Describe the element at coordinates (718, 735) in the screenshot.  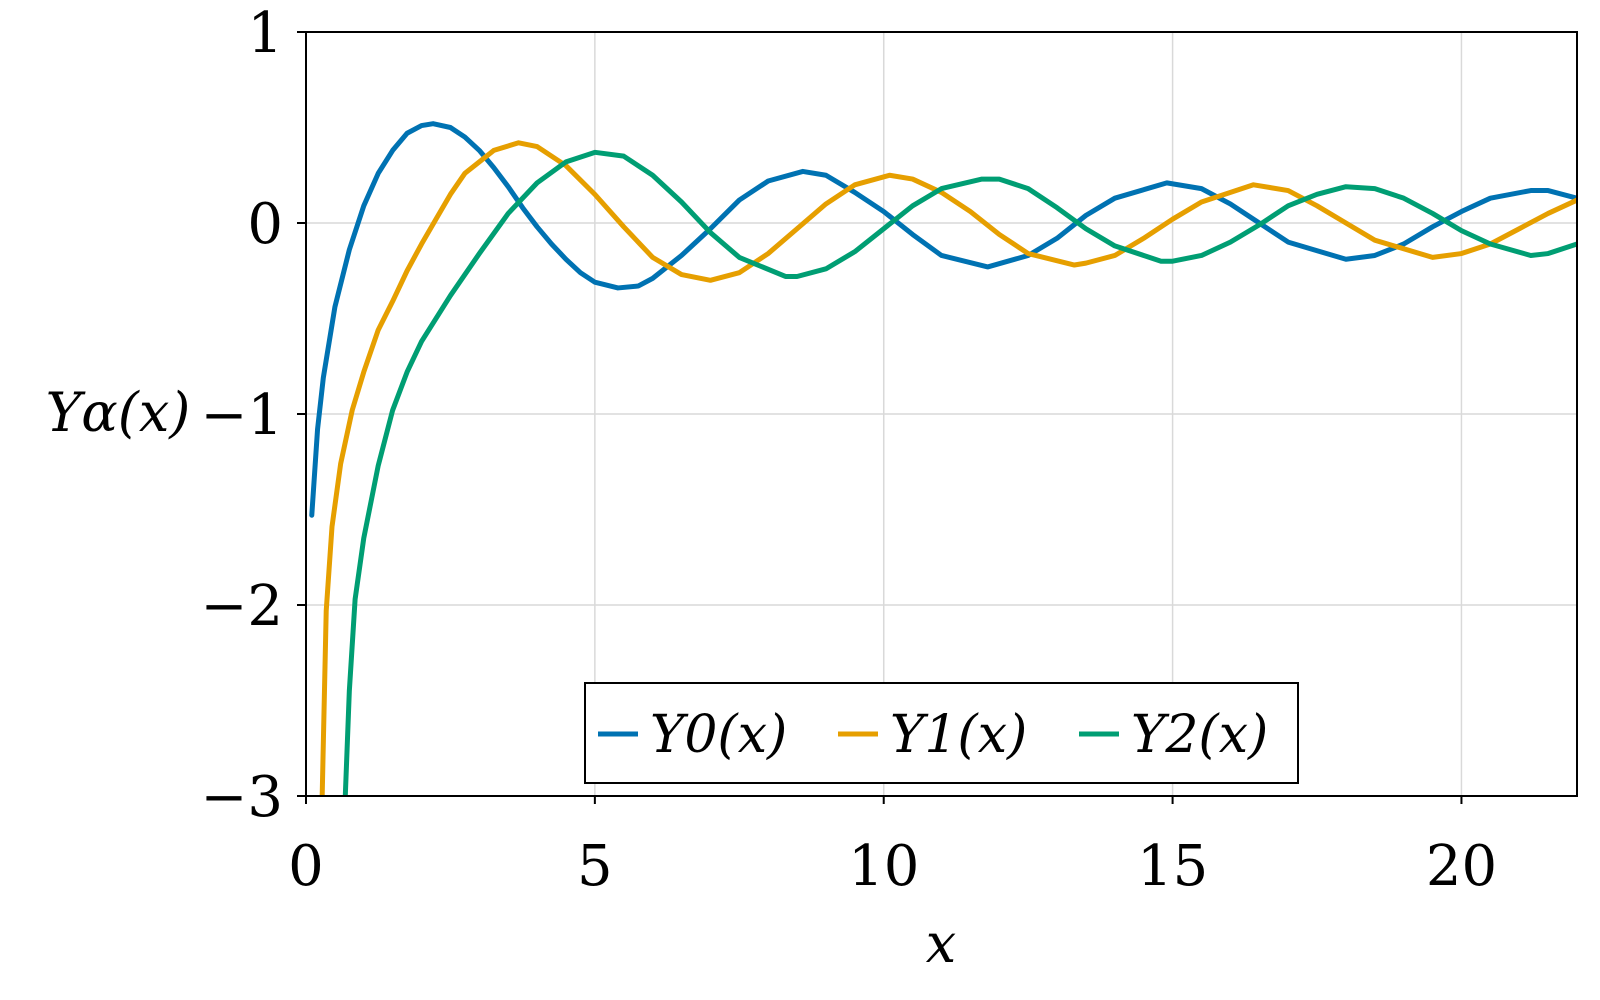
I see `legend-label-y0: Y0(x)` at that location.